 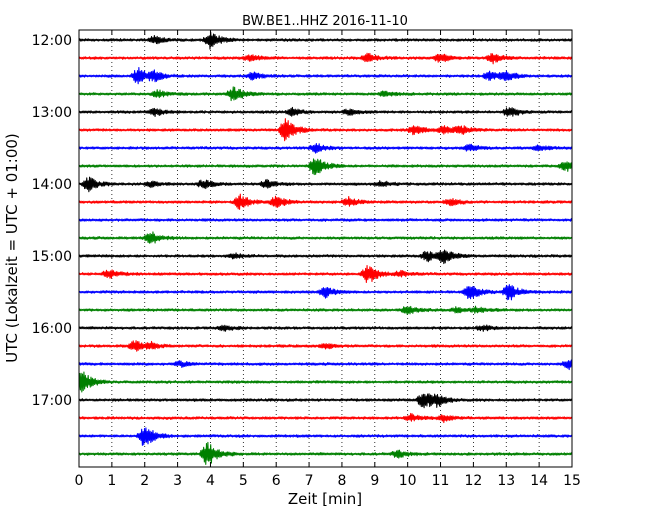 What do you see at coordinates (52, 401) in the screenshot?
I see `y-tick-label: 17:00` at bounding box center [52, 401].